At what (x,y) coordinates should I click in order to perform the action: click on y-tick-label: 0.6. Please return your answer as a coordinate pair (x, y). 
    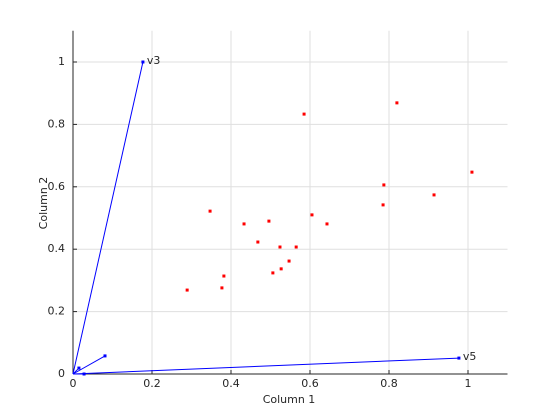
    Looking at the image, I should click on (57, 186).